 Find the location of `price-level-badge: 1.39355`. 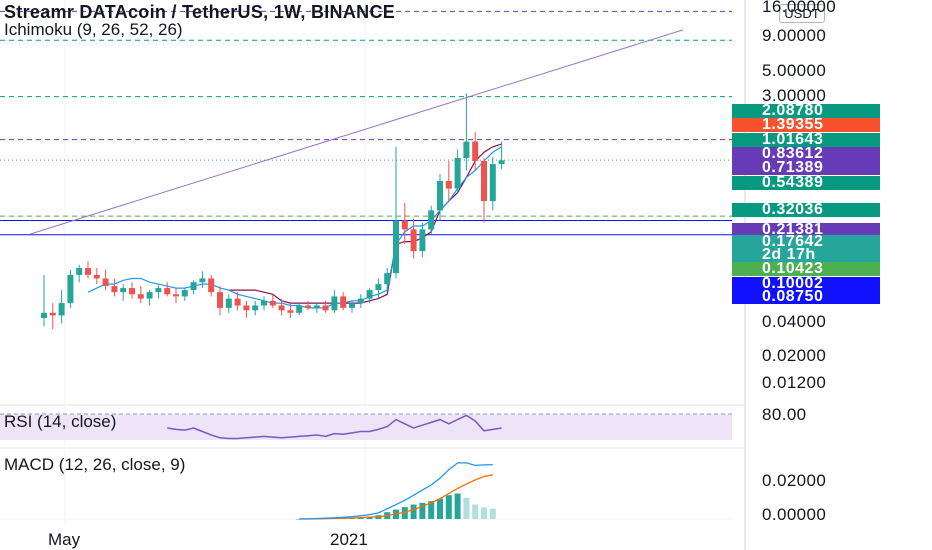

price-level-badge: 1.39355 is located at coordinates (806, 125).